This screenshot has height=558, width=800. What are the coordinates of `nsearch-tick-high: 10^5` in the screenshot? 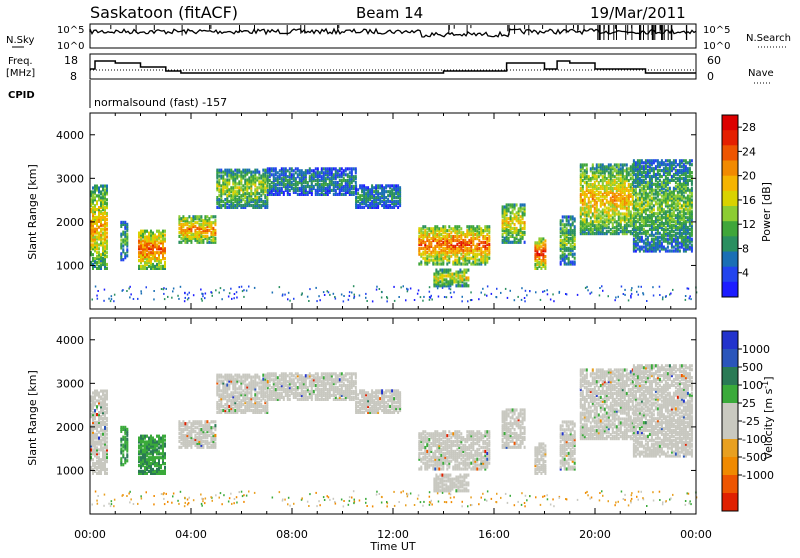 It's located at (716, 30).